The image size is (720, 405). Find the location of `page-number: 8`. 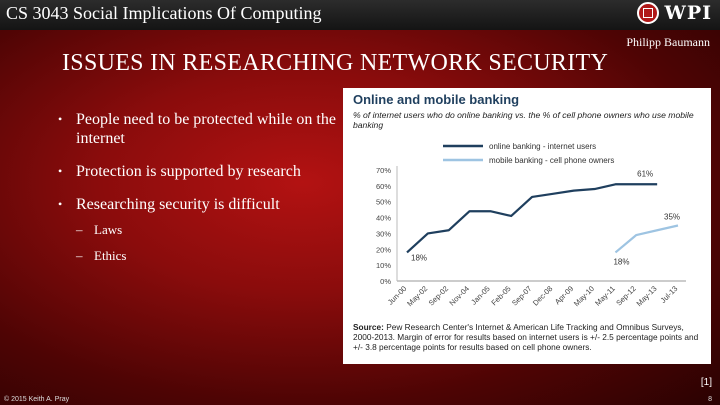

page-number: 8 is located at coordinates (710, 399).